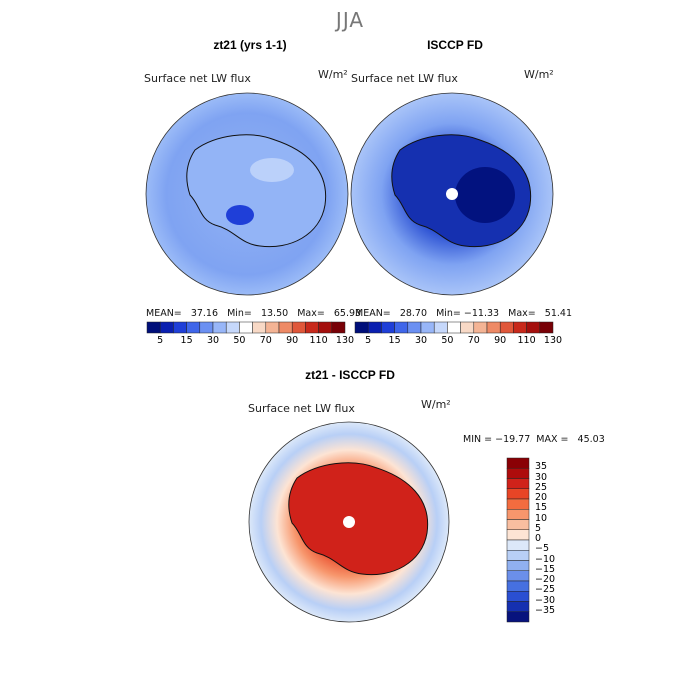  I want to click on colorbar-panel1-tick-label: 15, so click(186, 340).